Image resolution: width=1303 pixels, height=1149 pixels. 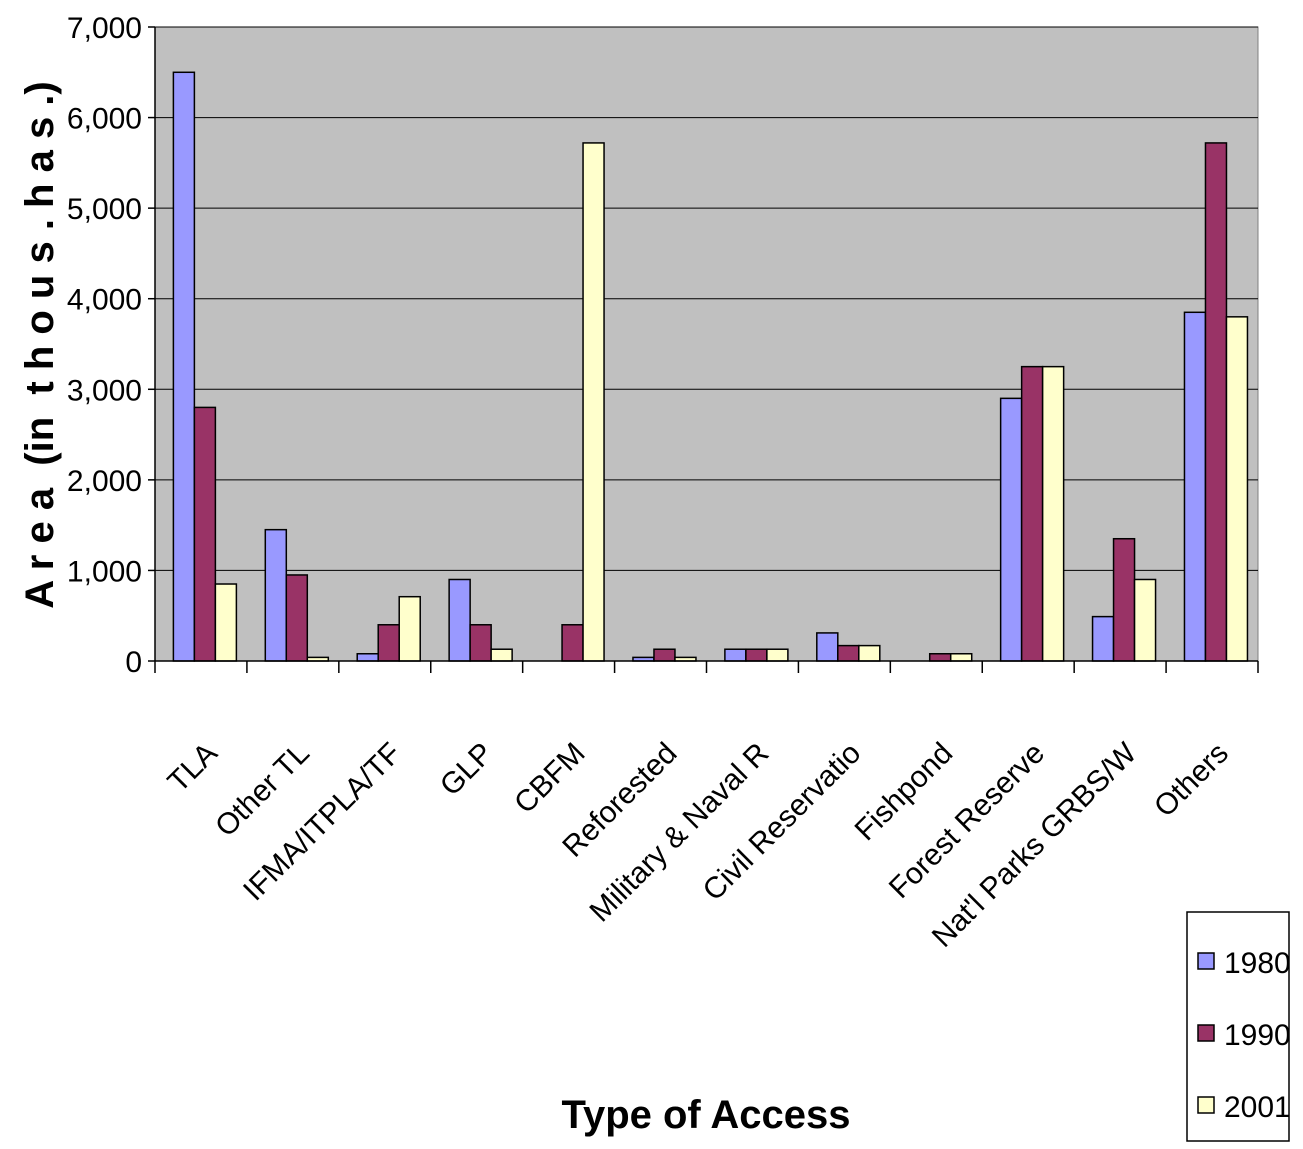 What do you see at coordinates (467, 770) in the screenshot?
I see `x-tick-label: GLP` at bounding box center [467, 770].